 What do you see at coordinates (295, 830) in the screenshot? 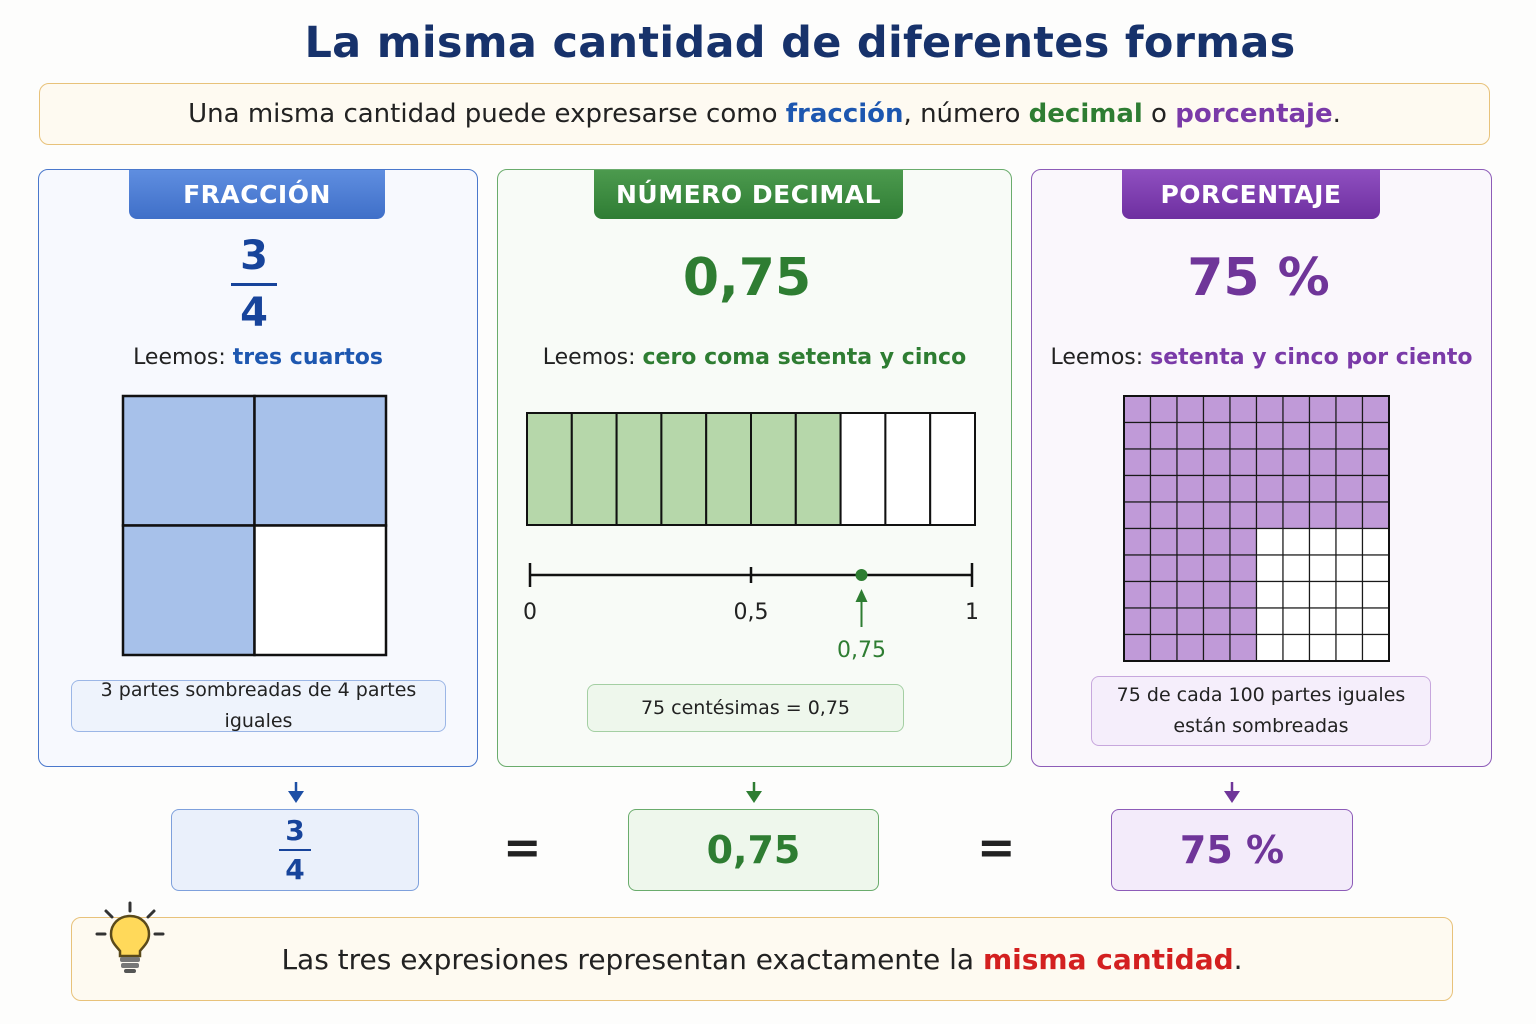
I see `result-numerator: 3` at bounding box center [295, 830].